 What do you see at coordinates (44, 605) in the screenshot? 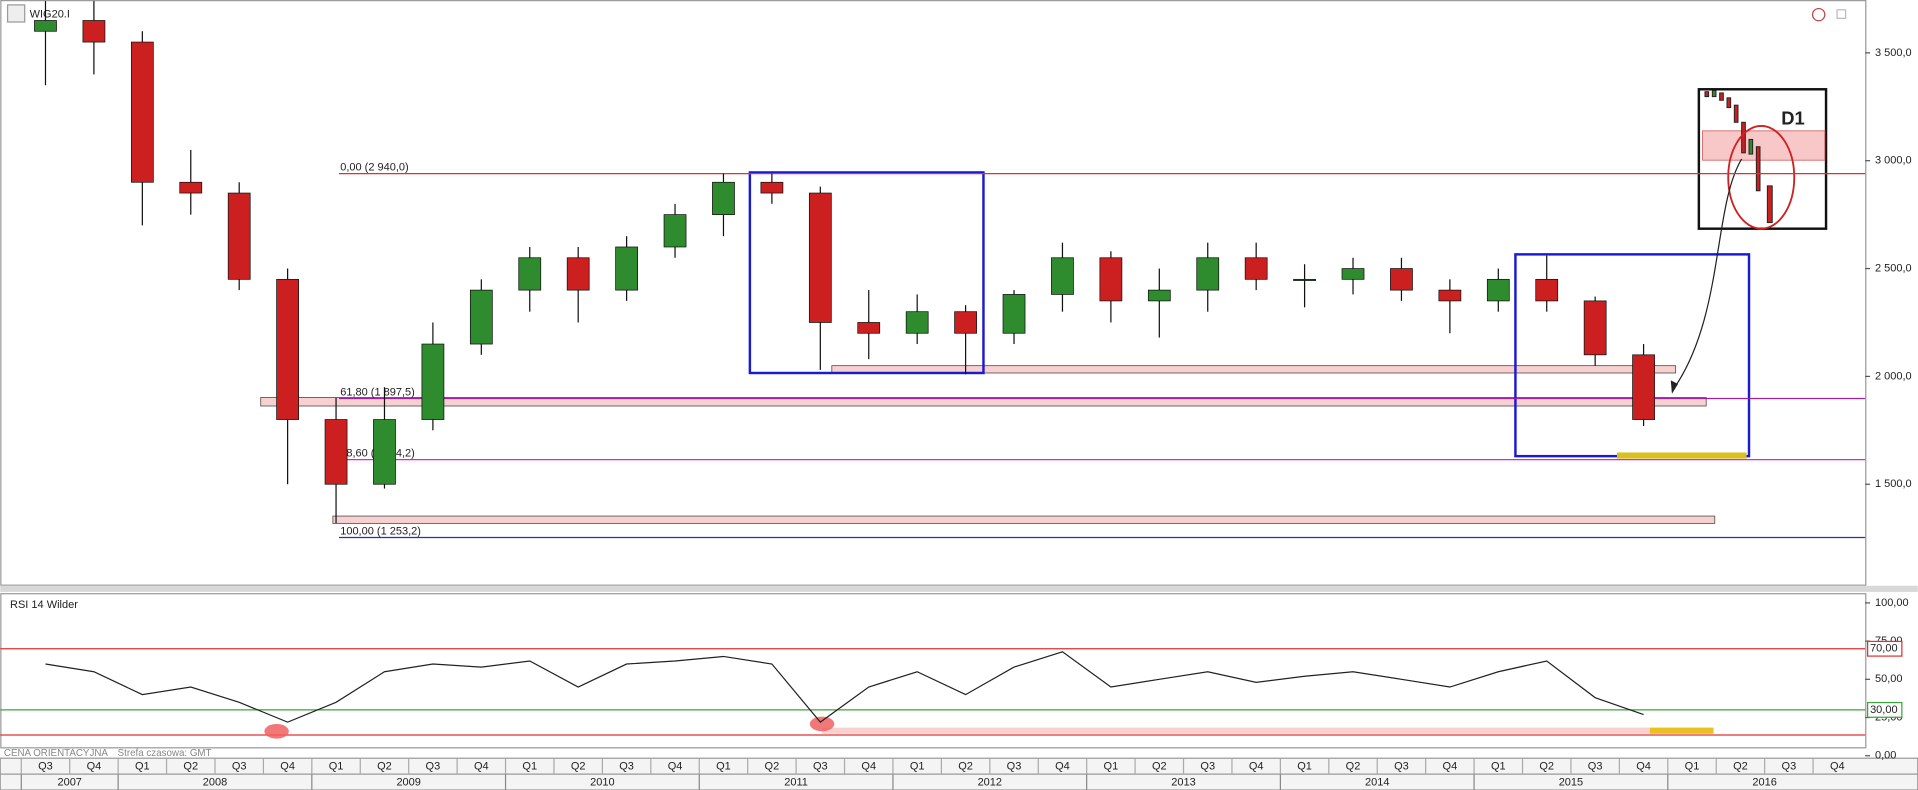
I see `indicator-label: RSI 14 Wilder` at bounding box center [44, 605].